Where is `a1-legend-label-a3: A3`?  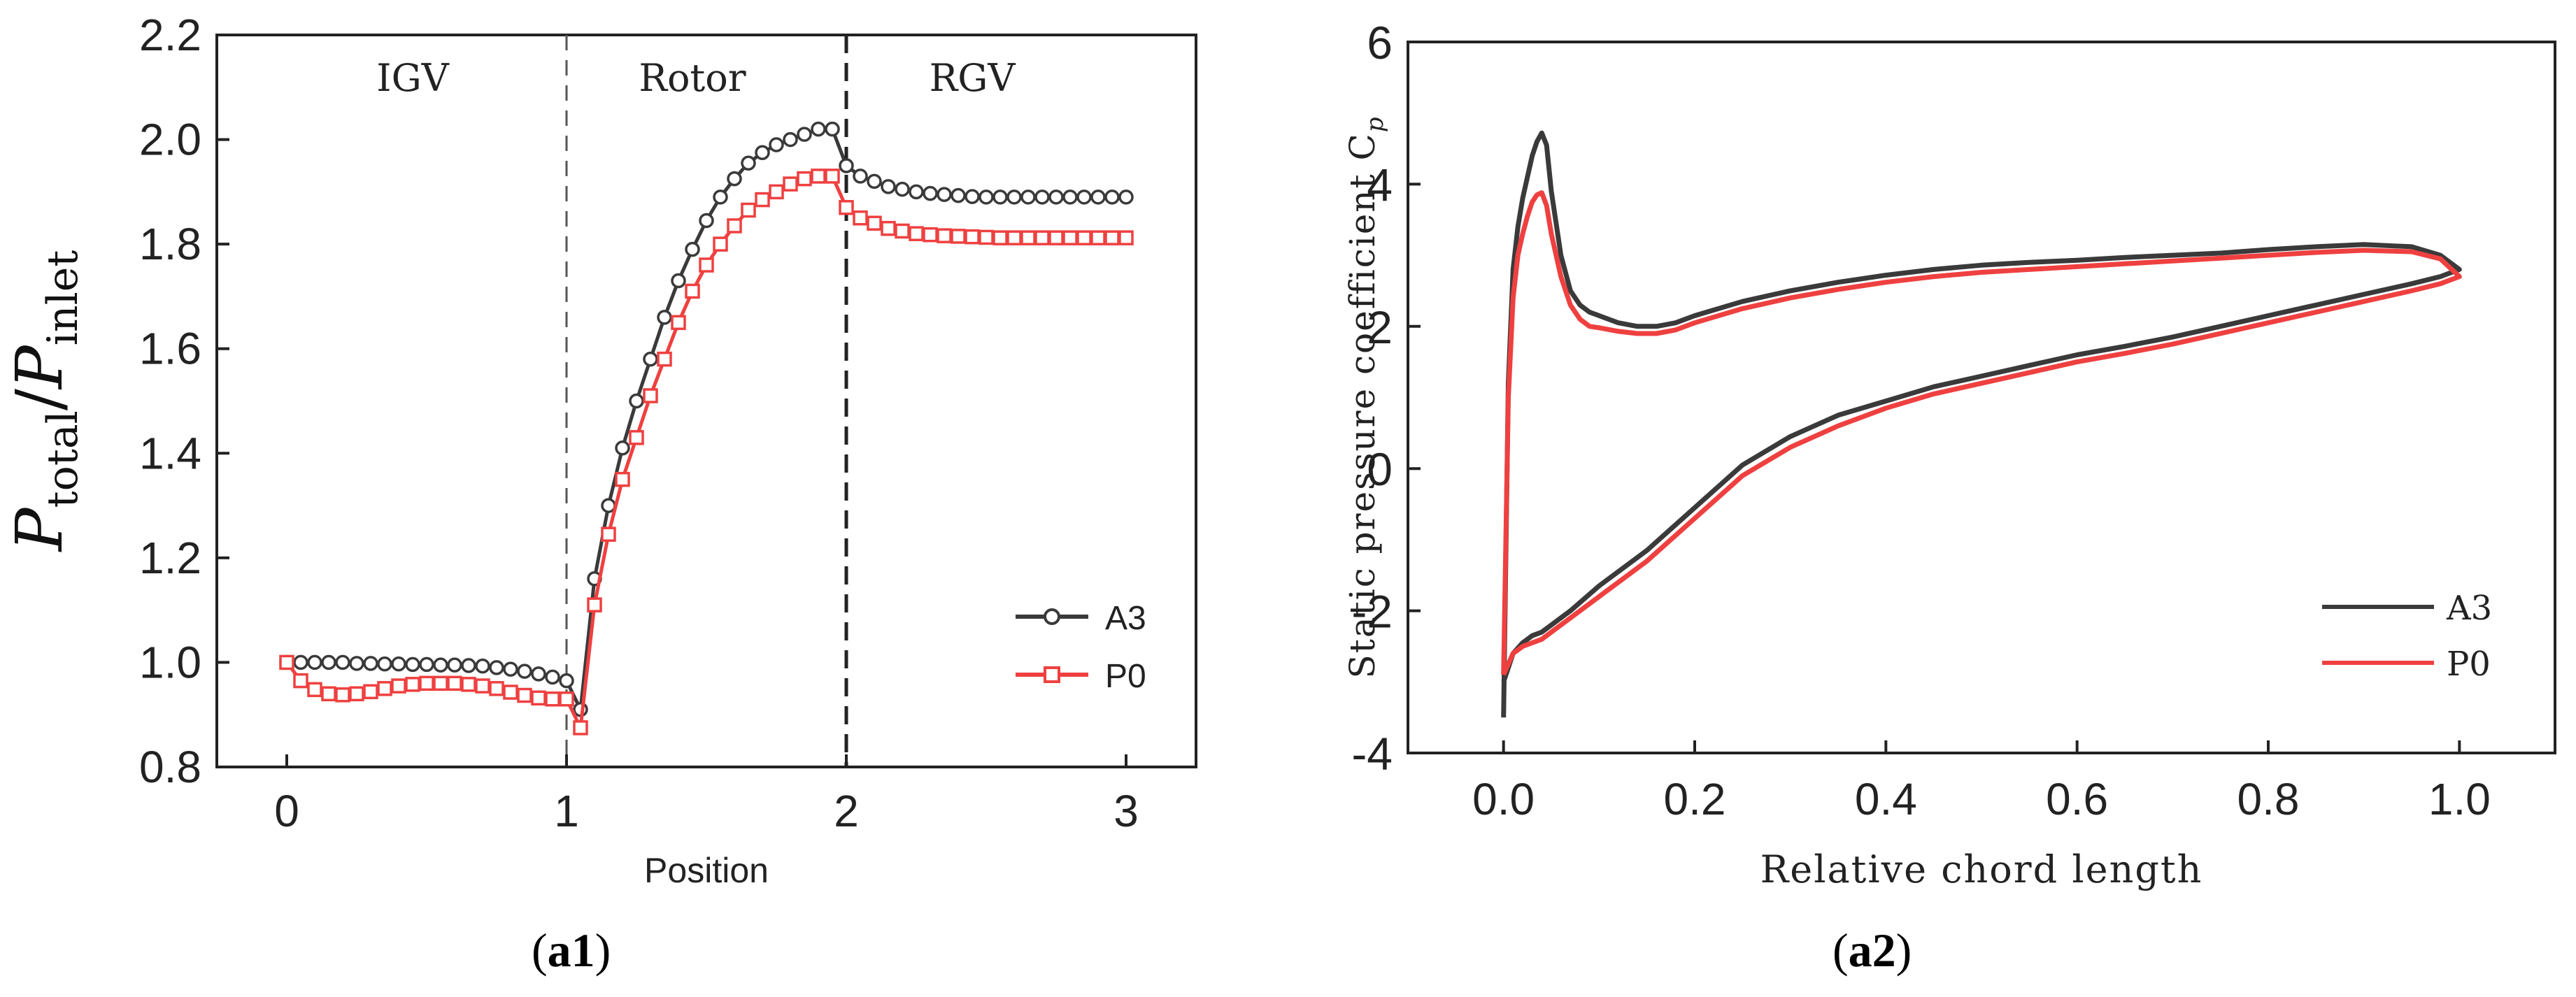
a1-legend-label-a3: A3 is located at coordinates (1125, 618).